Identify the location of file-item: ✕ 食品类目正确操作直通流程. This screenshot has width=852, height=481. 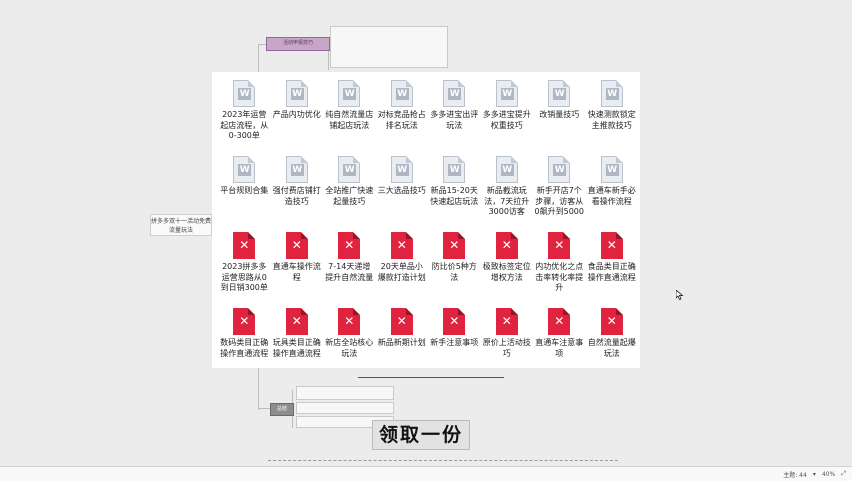
(612, 268).